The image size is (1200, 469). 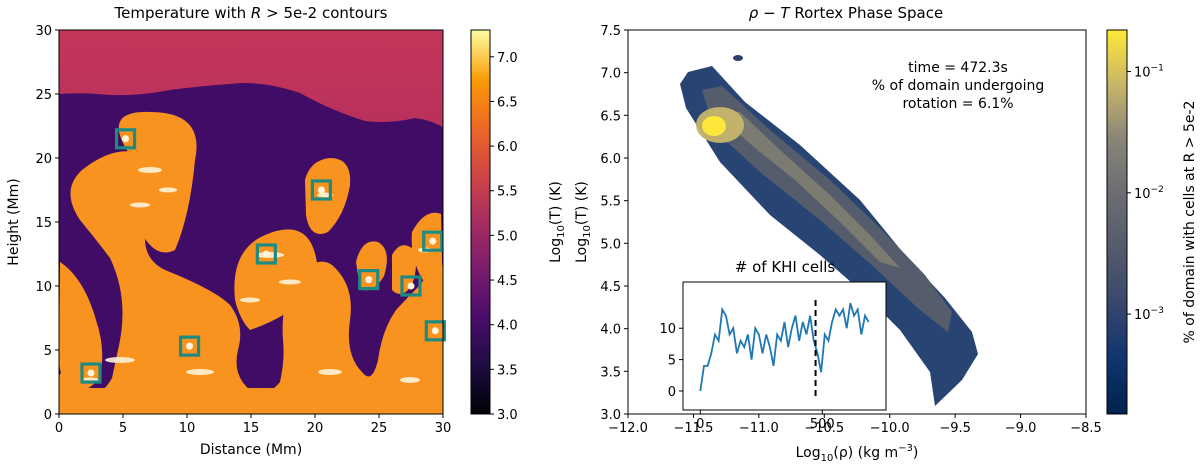 What do you see at coordinates (610, 159) in the screenshot?
I see `right-y-tick-label: 6.0` at bounding box center [610, 159].